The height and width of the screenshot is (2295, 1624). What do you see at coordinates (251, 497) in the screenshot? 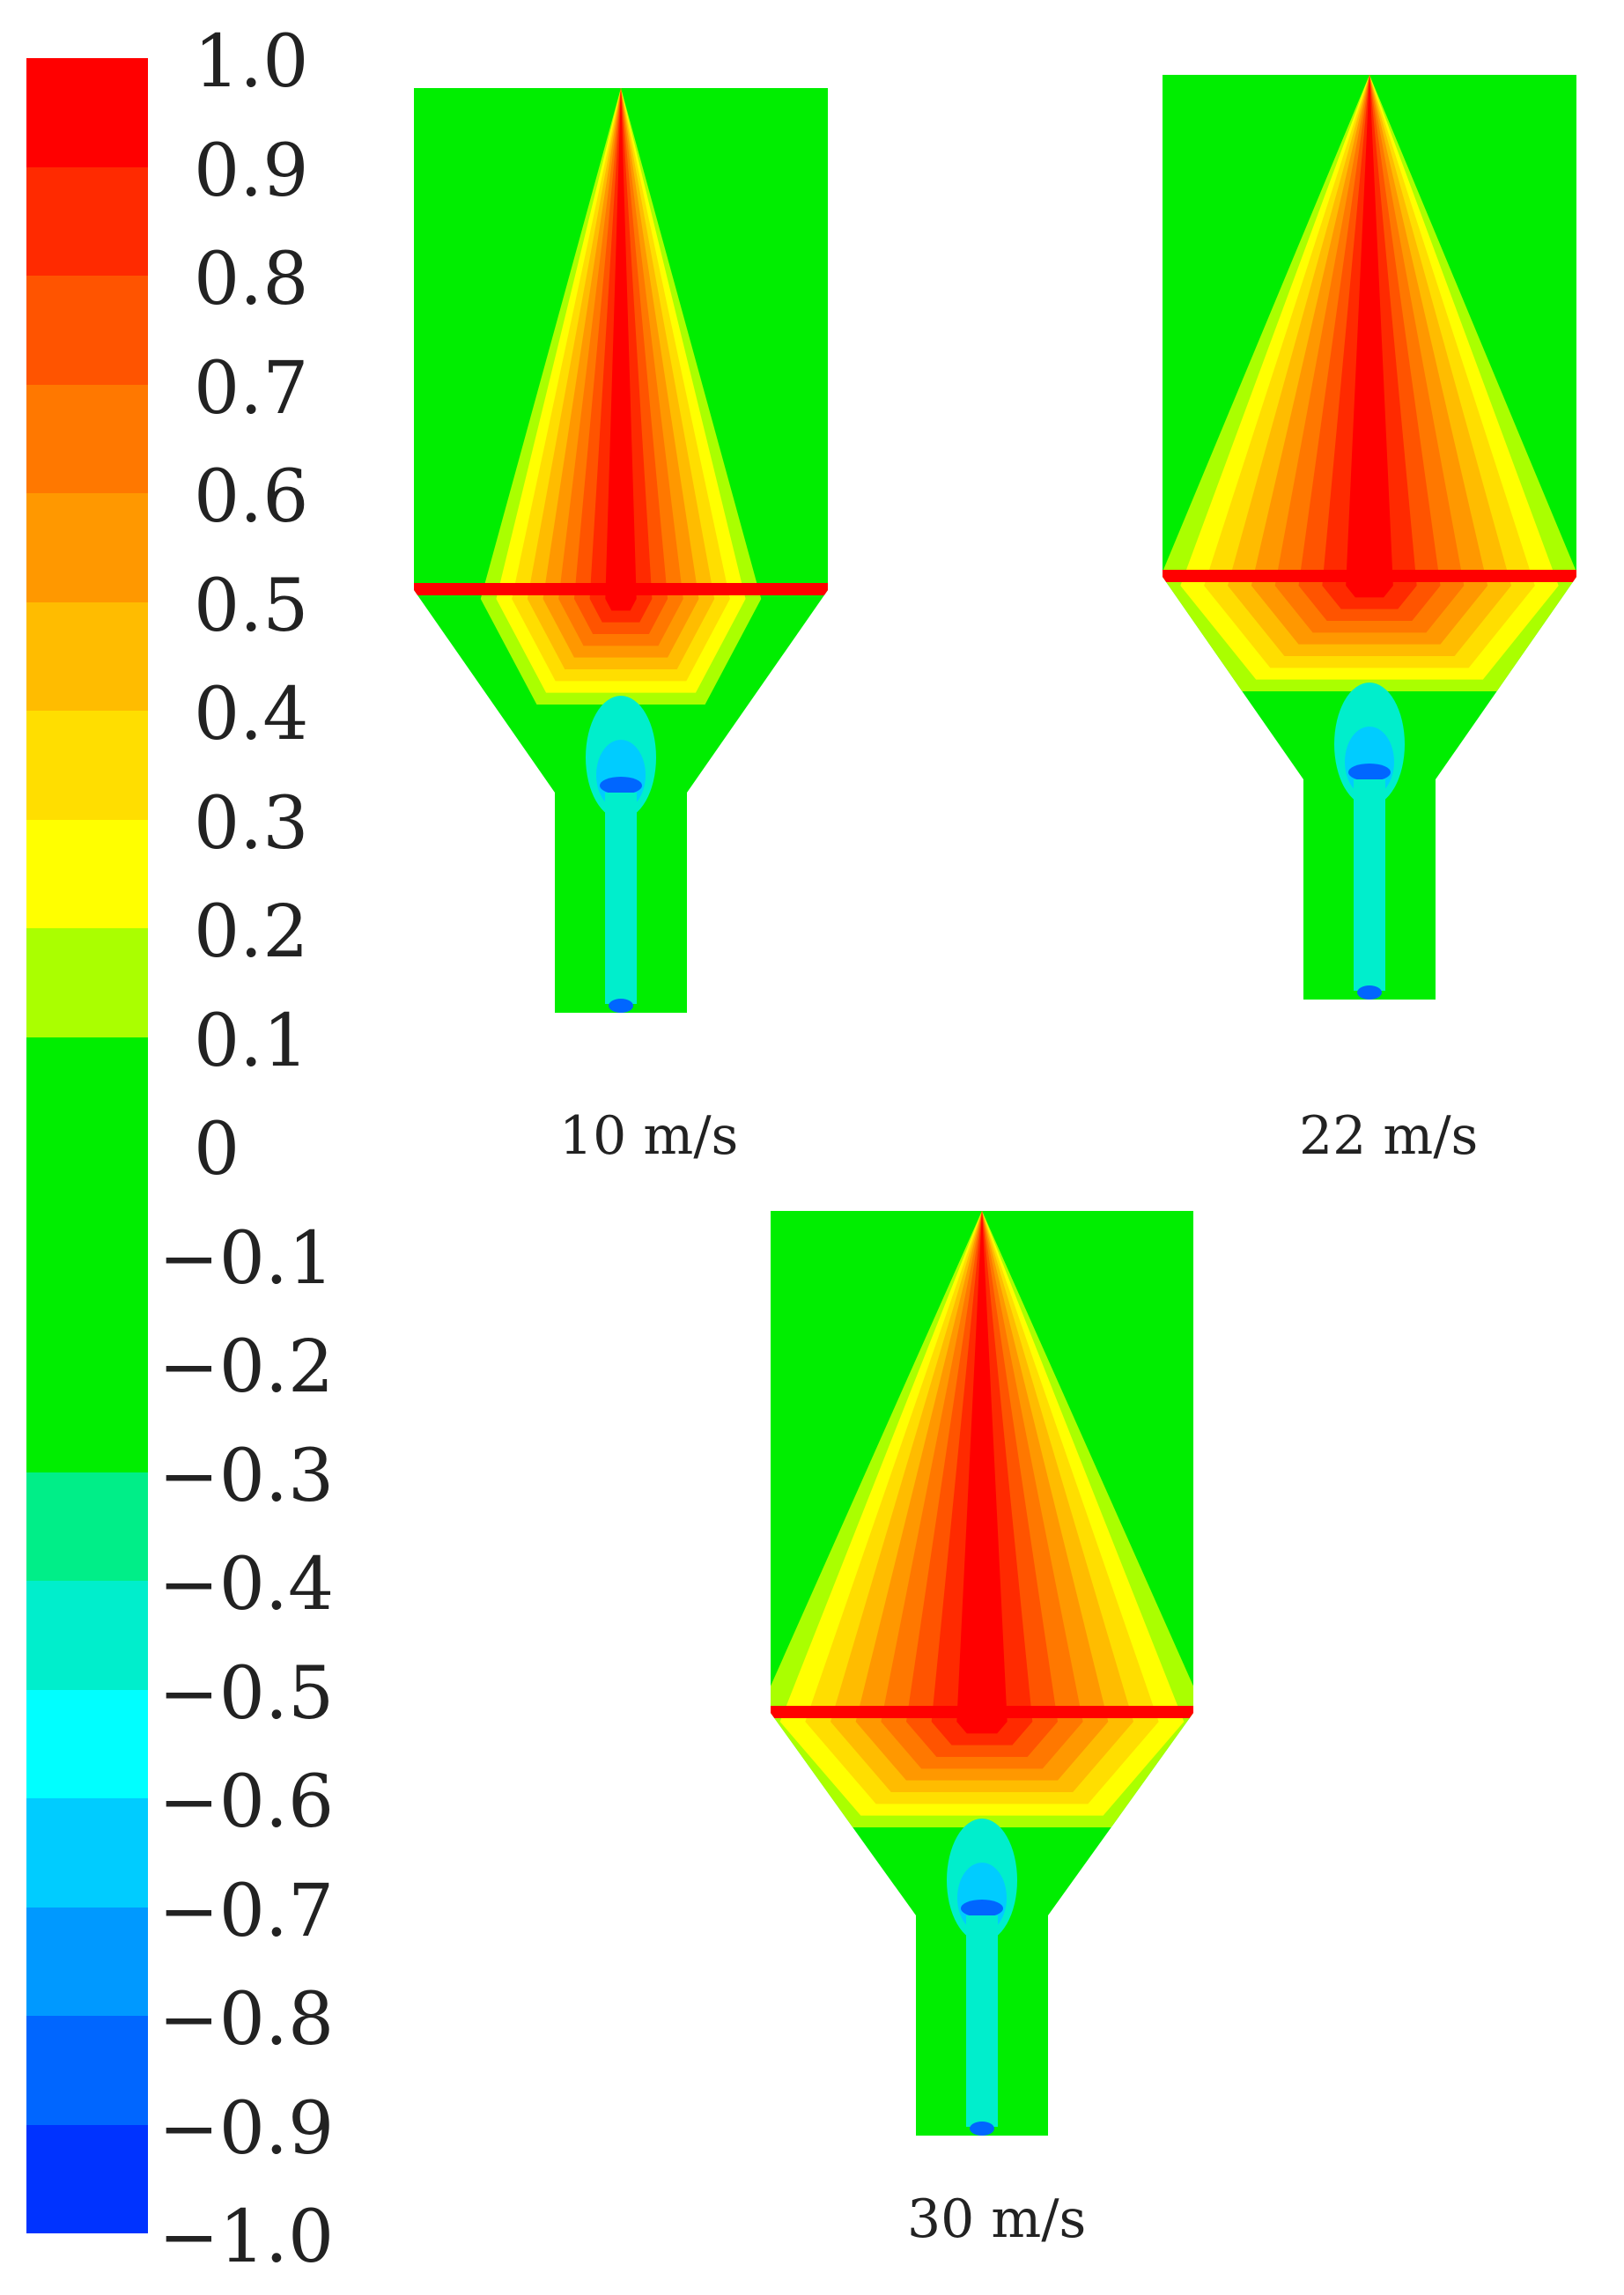
I see `colorbar-tick-label: 0.6` at bounding box center [251, 497].